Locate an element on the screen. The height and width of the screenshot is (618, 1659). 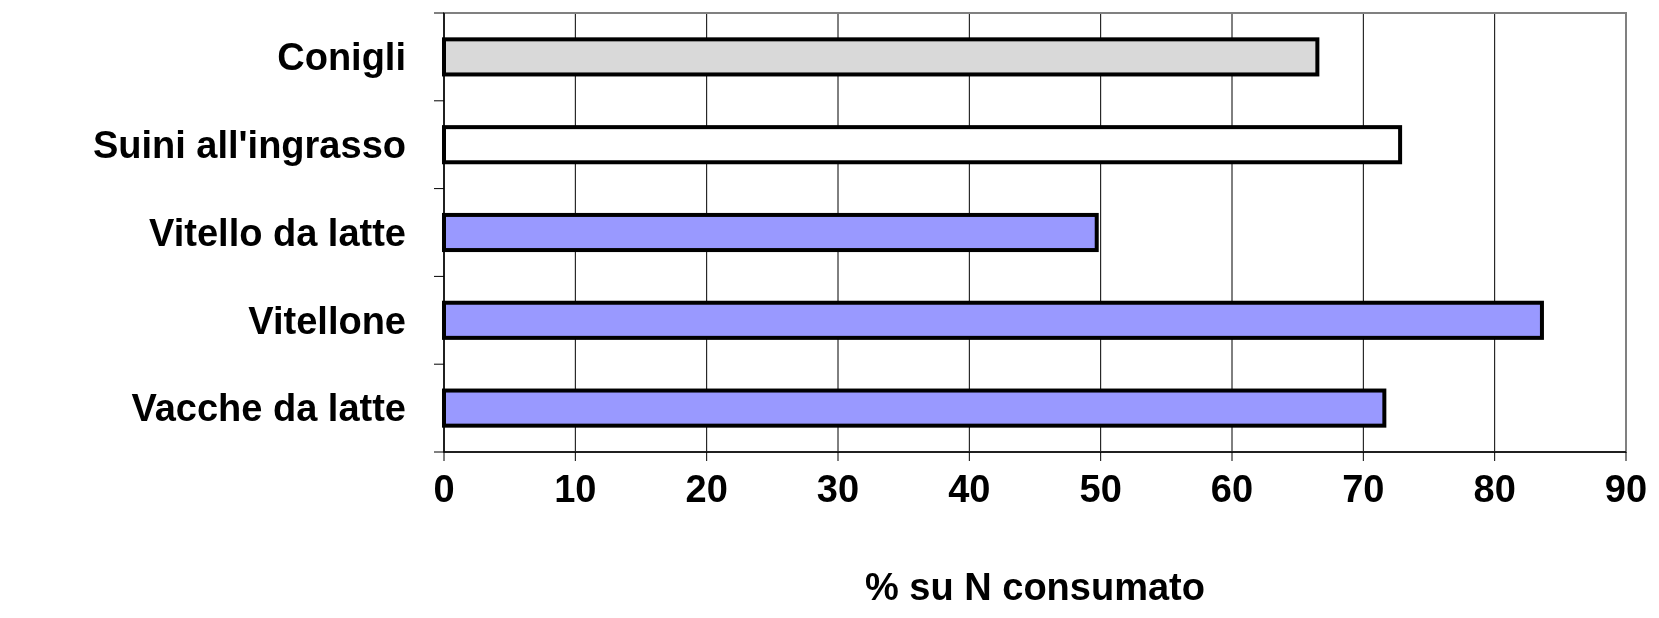
x-tick-label: 70 is located at coordinates (1363, 489).